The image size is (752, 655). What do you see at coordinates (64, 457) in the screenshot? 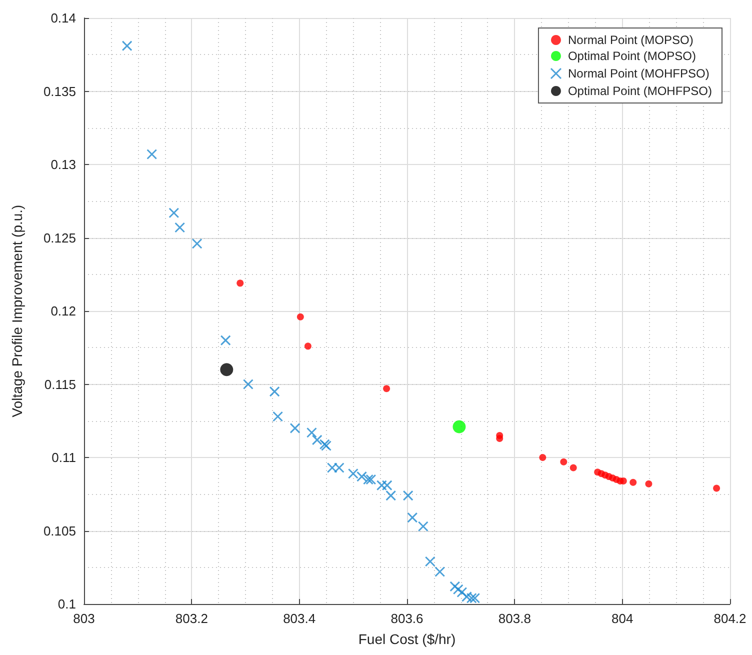
I see `y-tick-label: 0.11` at bounding box center [64, 457].